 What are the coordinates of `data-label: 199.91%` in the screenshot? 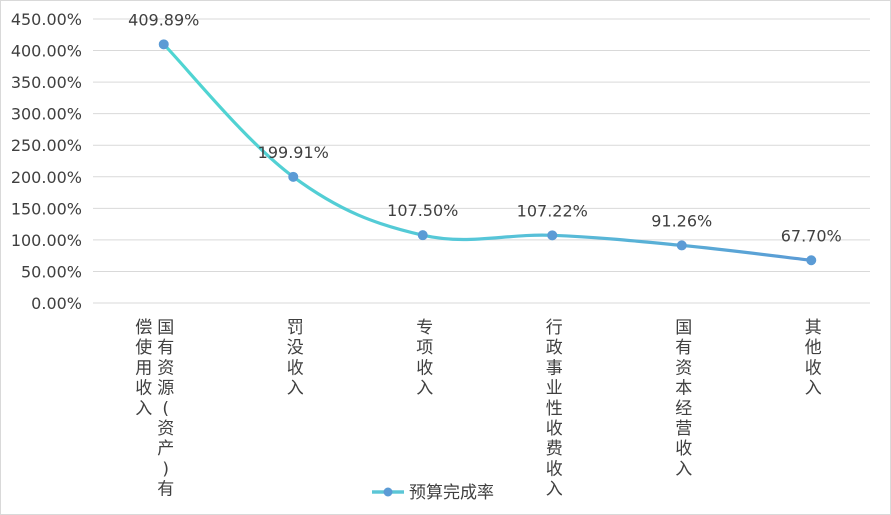 It's located at (293, 152).